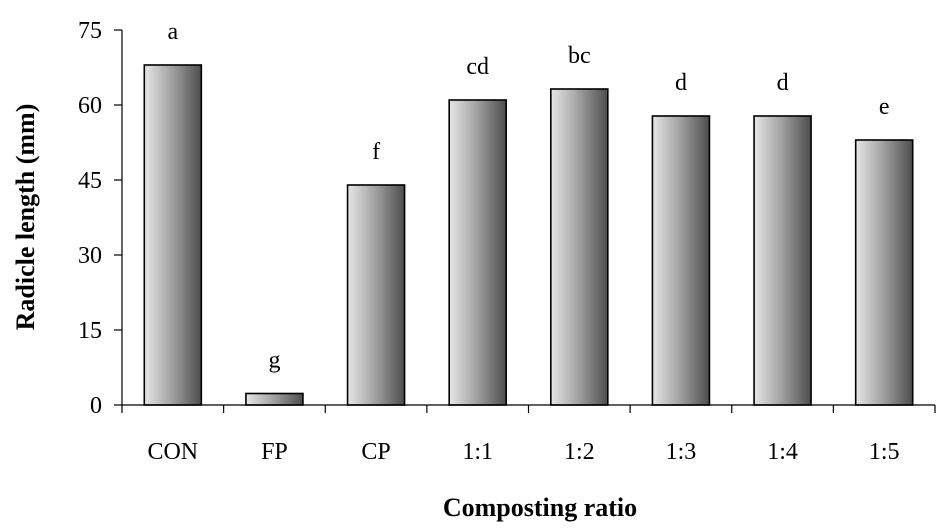  What do you see at coordinates (579, 247) in the screenshot?
I see `bar-1:2` at bounding box center [579, 247].